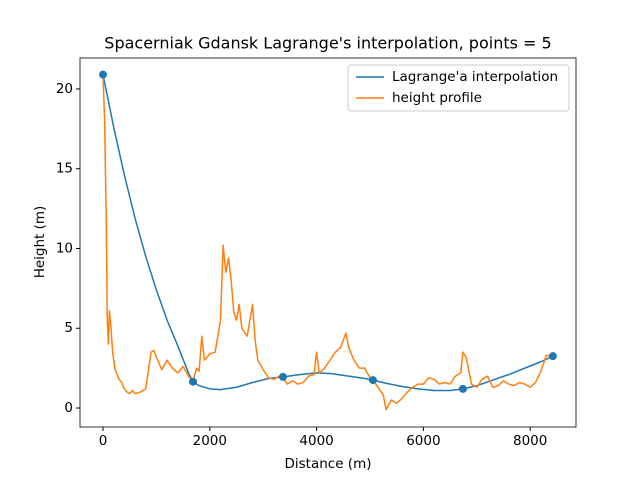  What do you see at coordinates (68, 328) in the screenshot?
I see `y-tick-label: 5` at bounding box center [68, 328].